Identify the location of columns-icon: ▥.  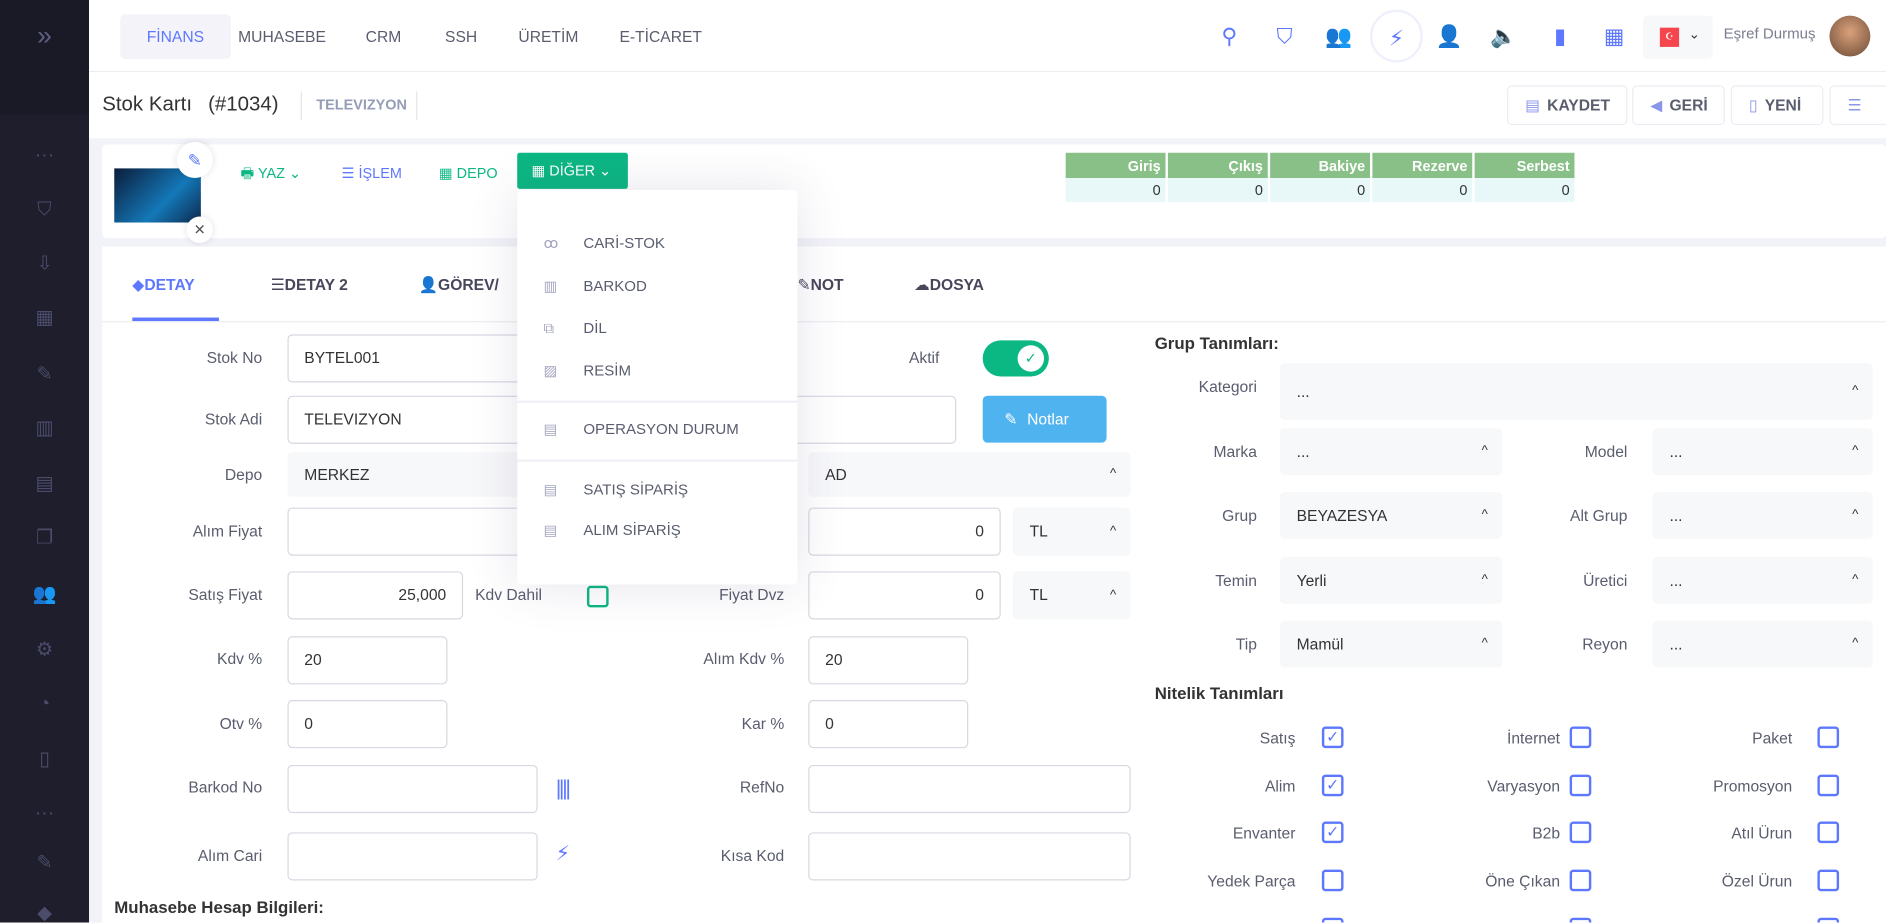
(44, 429).